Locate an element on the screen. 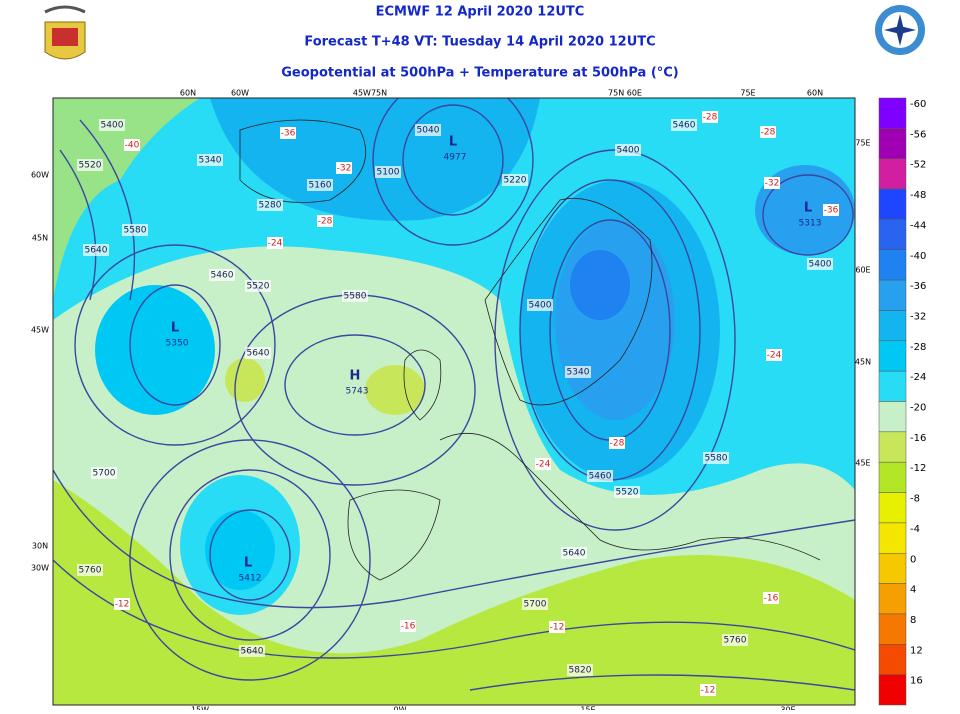  pressure-center: L is located at coordinates (248, 563).